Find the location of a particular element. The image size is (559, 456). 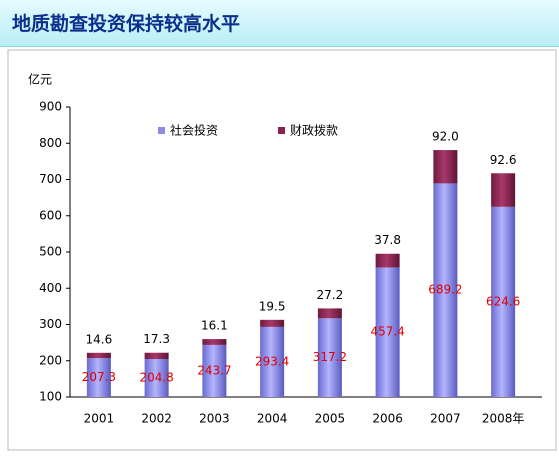

value-label: 204.8 is located at coordinates (156, 378).